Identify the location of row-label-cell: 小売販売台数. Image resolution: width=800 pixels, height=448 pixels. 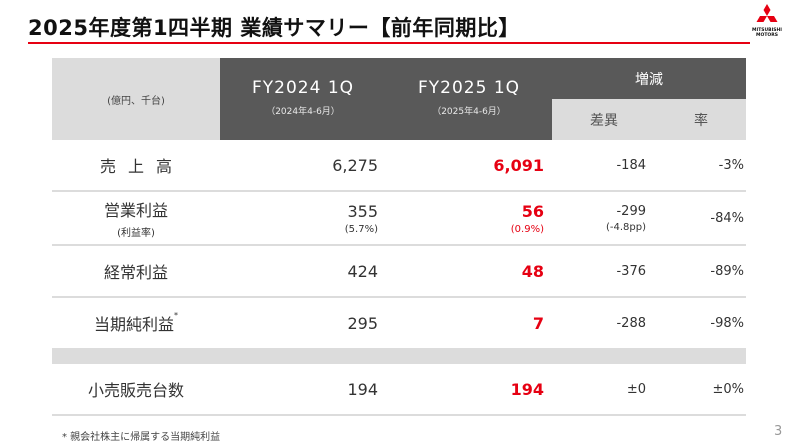
(136, 389).